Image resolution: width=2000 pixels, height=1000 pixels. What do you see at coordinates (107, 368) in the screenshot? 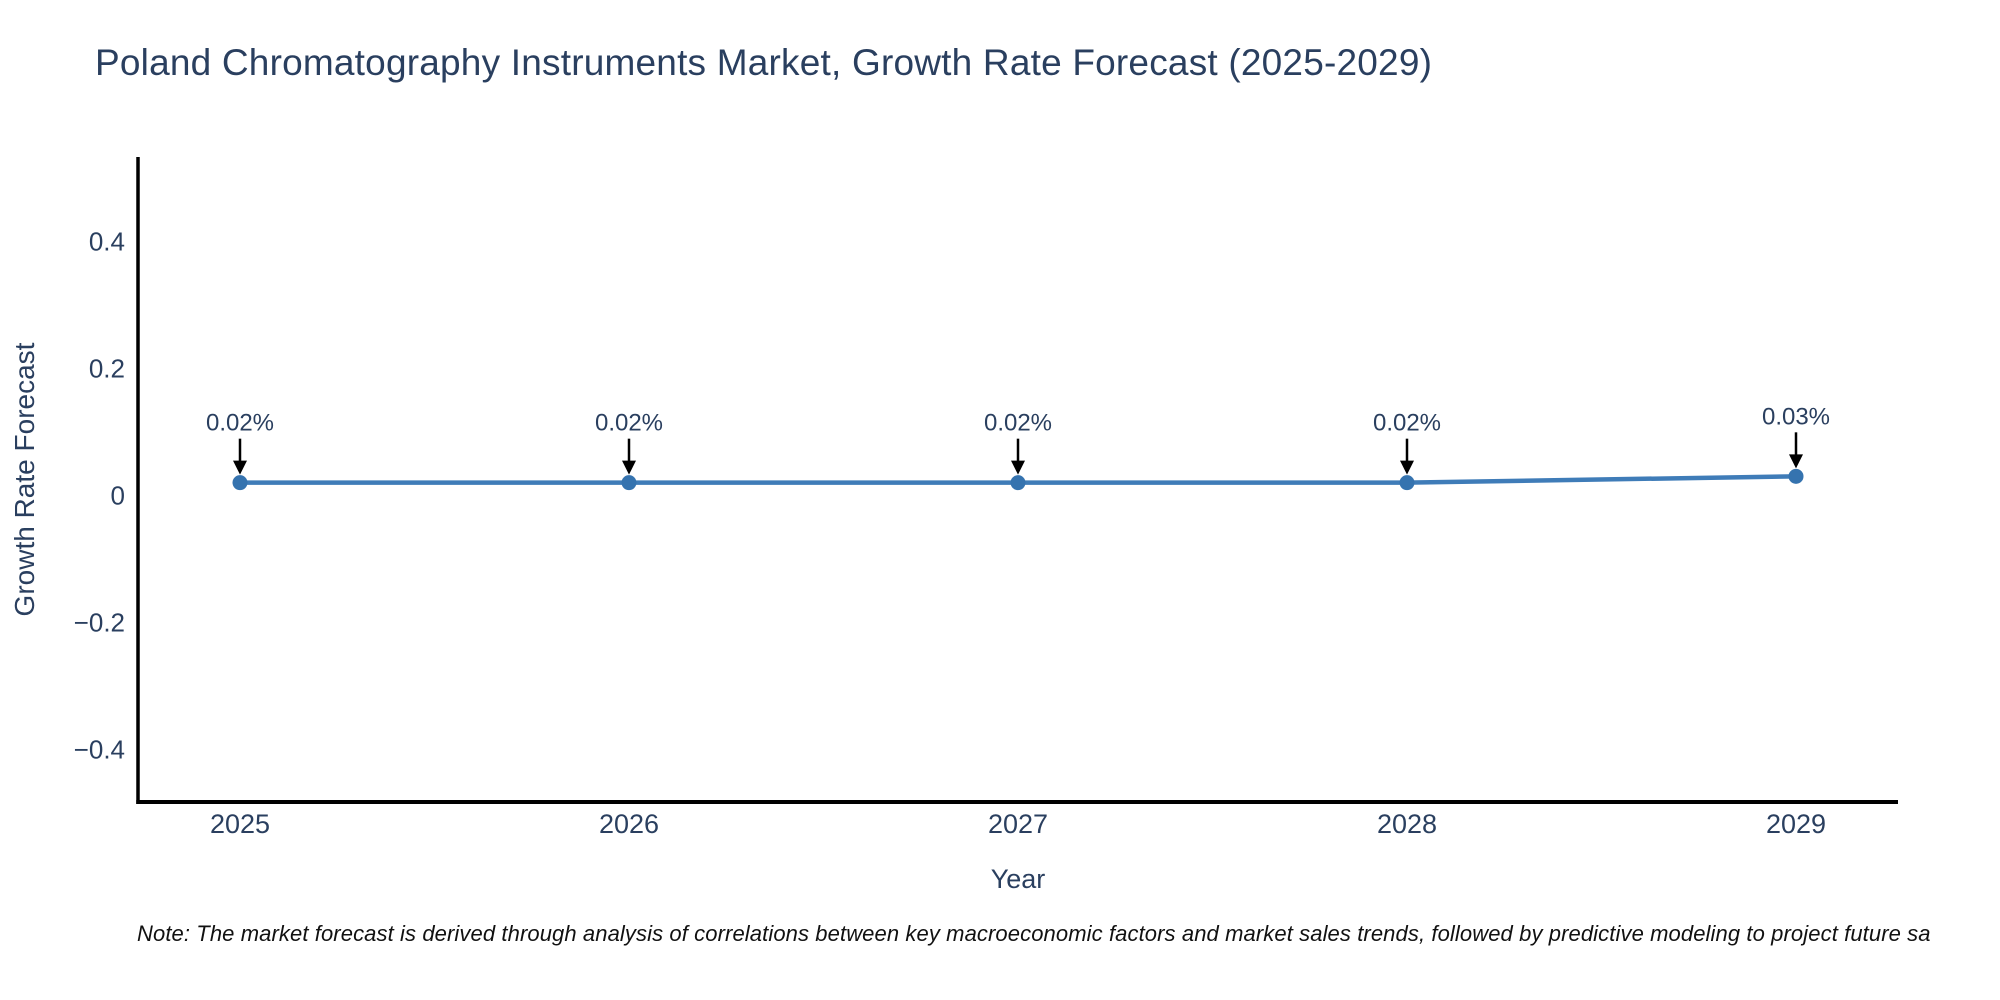
I see `y-tick-label: 0.2` at bounding box center [107, 368].